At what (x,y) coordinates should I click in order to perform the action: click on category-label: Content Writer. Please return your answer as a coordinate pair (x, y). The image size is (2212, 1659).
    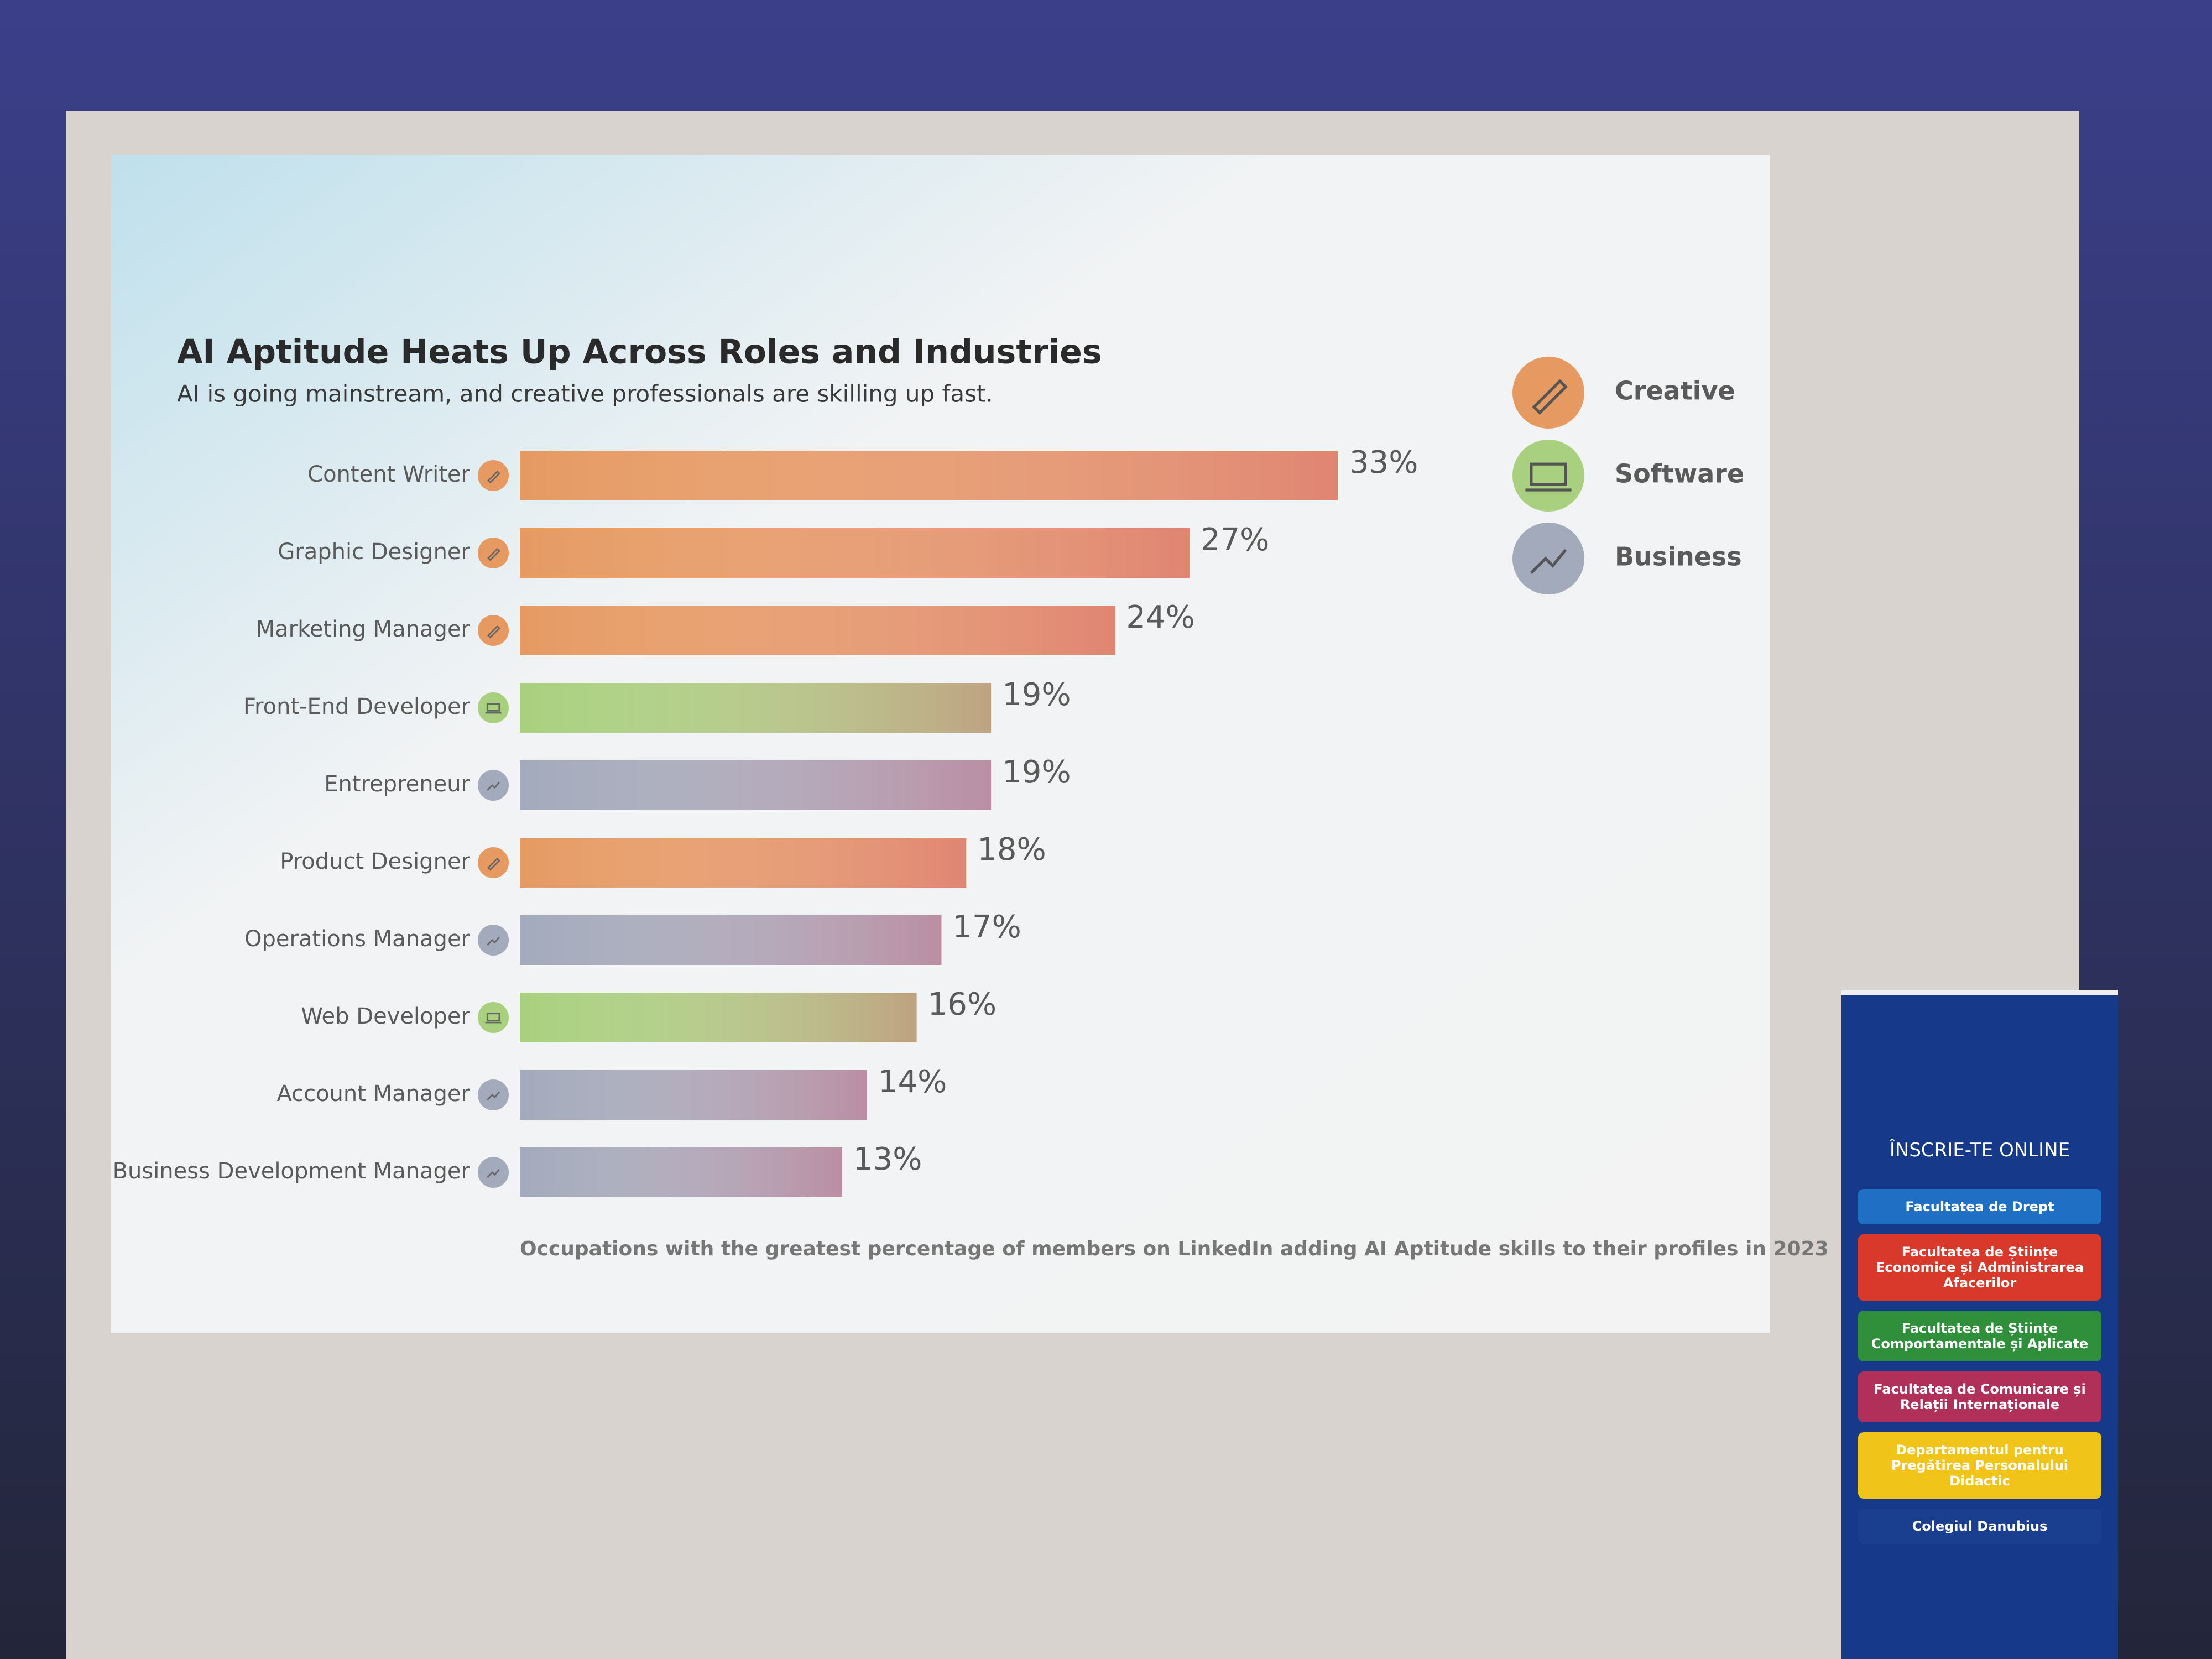
    Looking at the image, I should click on (389, 475).